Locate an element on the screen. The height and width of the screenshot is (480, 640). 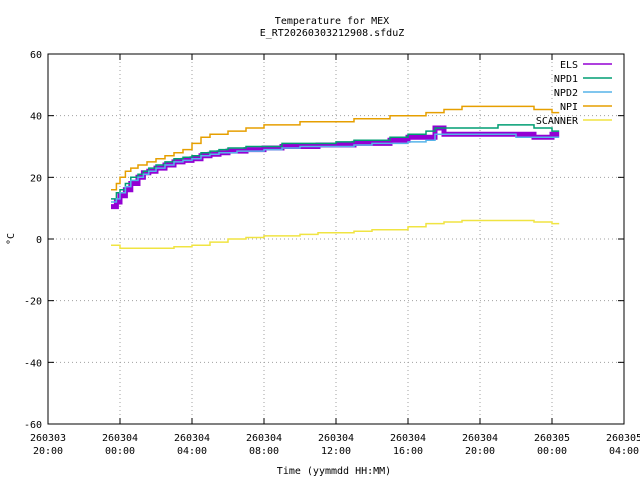
chart-title: Temperature for MEX is located at coordinates (332, 21).